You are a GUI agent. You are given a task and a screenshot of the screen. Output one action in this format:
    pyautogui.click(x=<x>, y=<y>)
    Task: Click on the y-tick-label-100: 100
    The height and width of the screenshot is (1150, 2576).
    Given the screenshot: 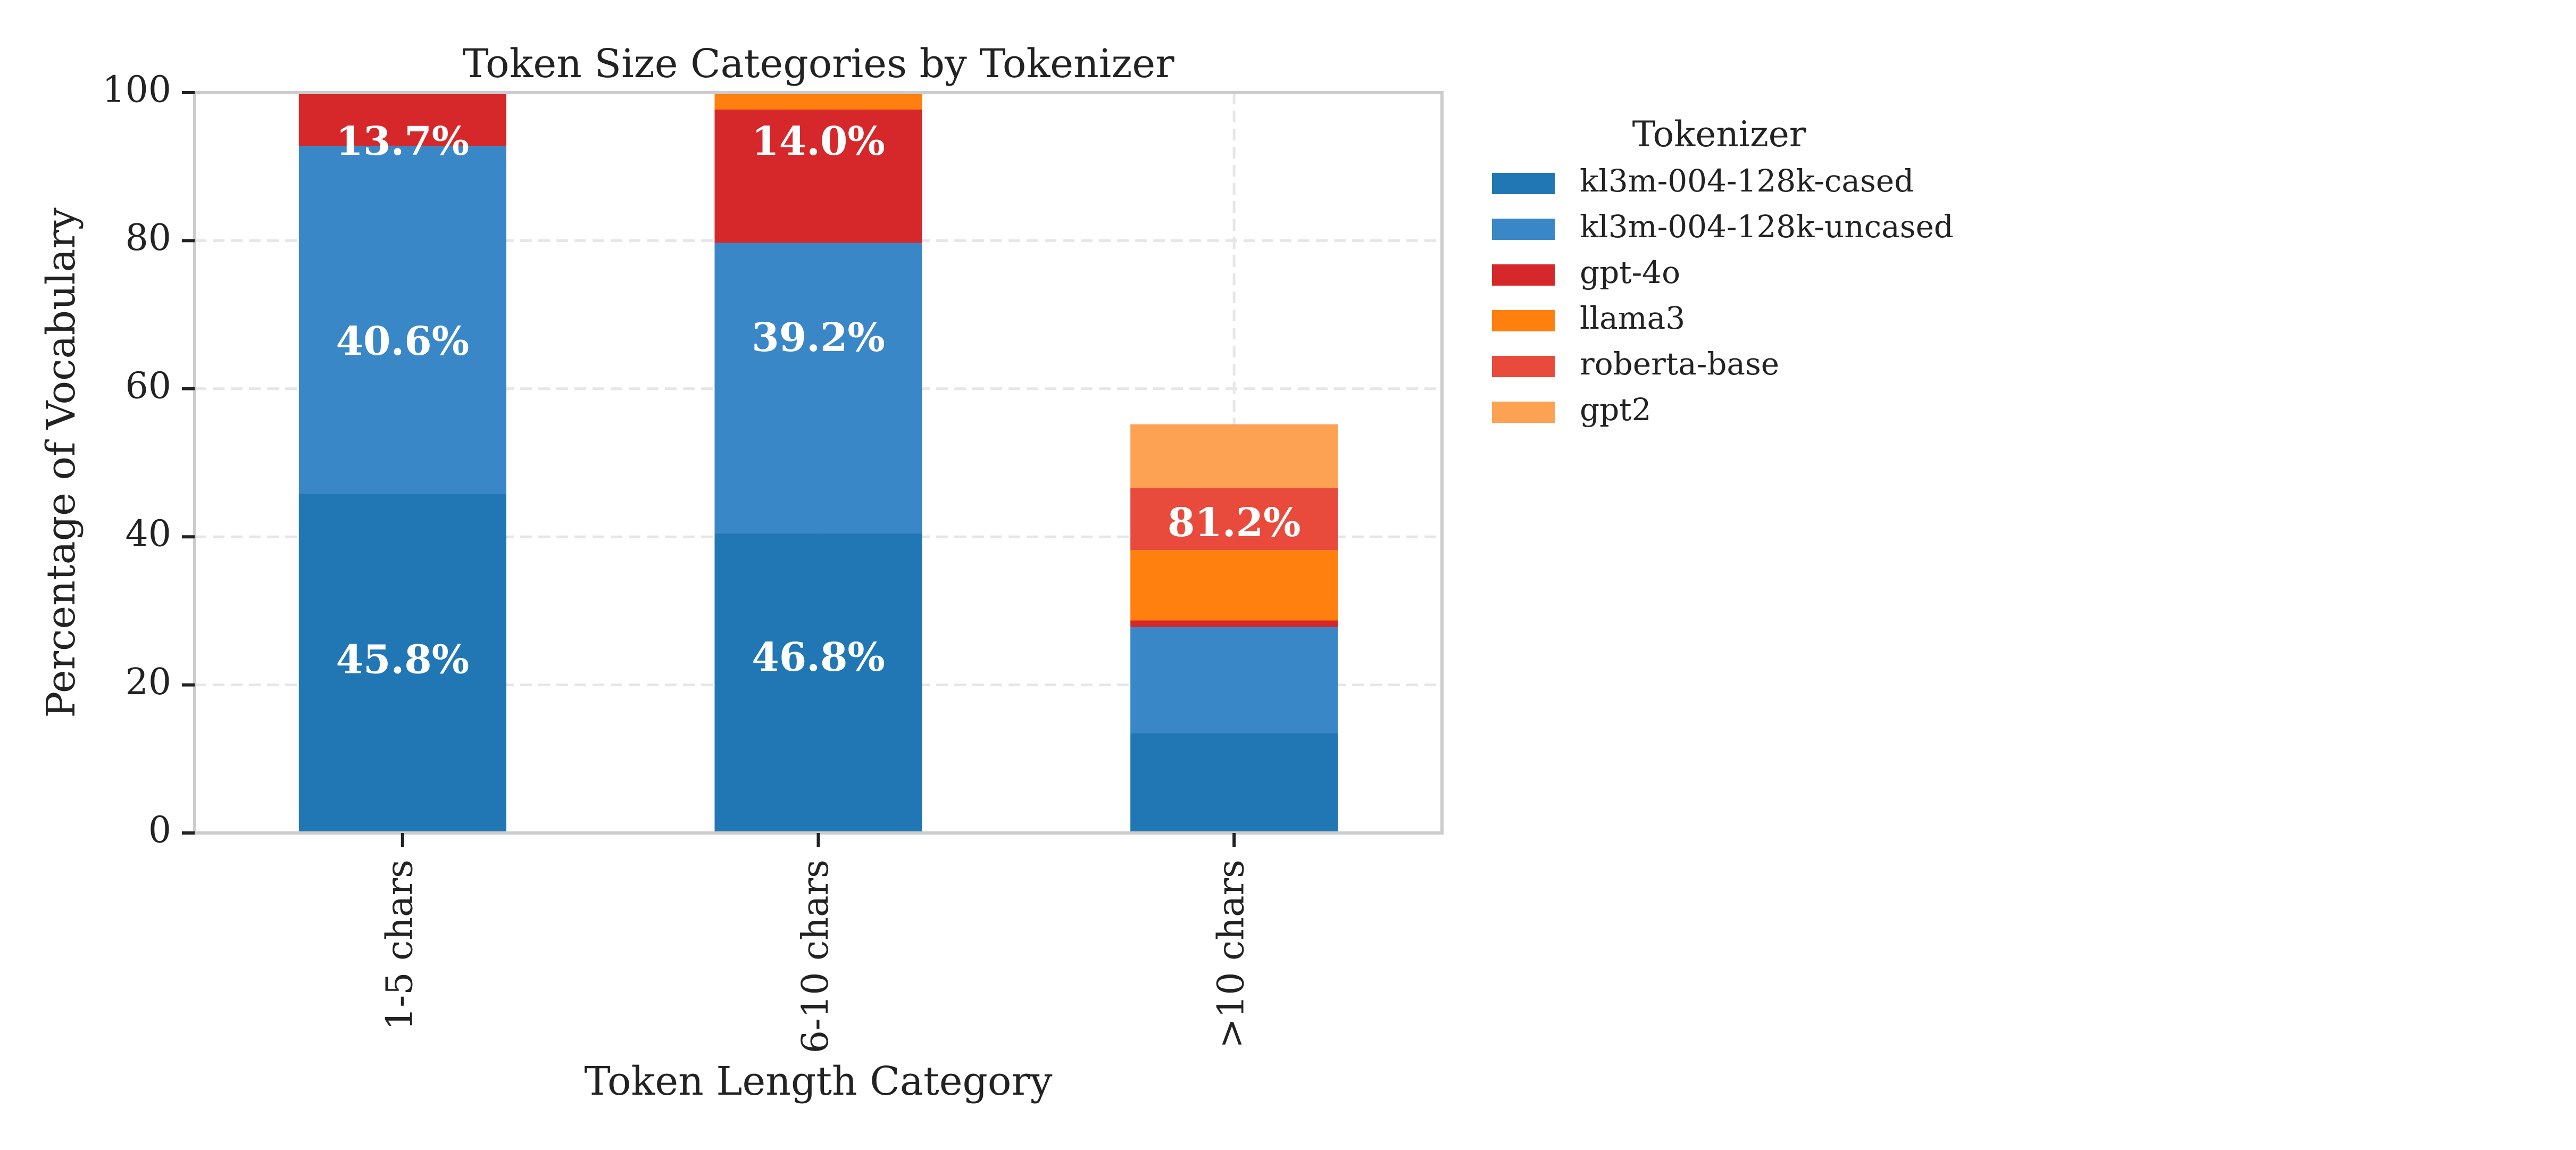 What is the action you would take?
    pyautogui.click(x=137, y=90)
    